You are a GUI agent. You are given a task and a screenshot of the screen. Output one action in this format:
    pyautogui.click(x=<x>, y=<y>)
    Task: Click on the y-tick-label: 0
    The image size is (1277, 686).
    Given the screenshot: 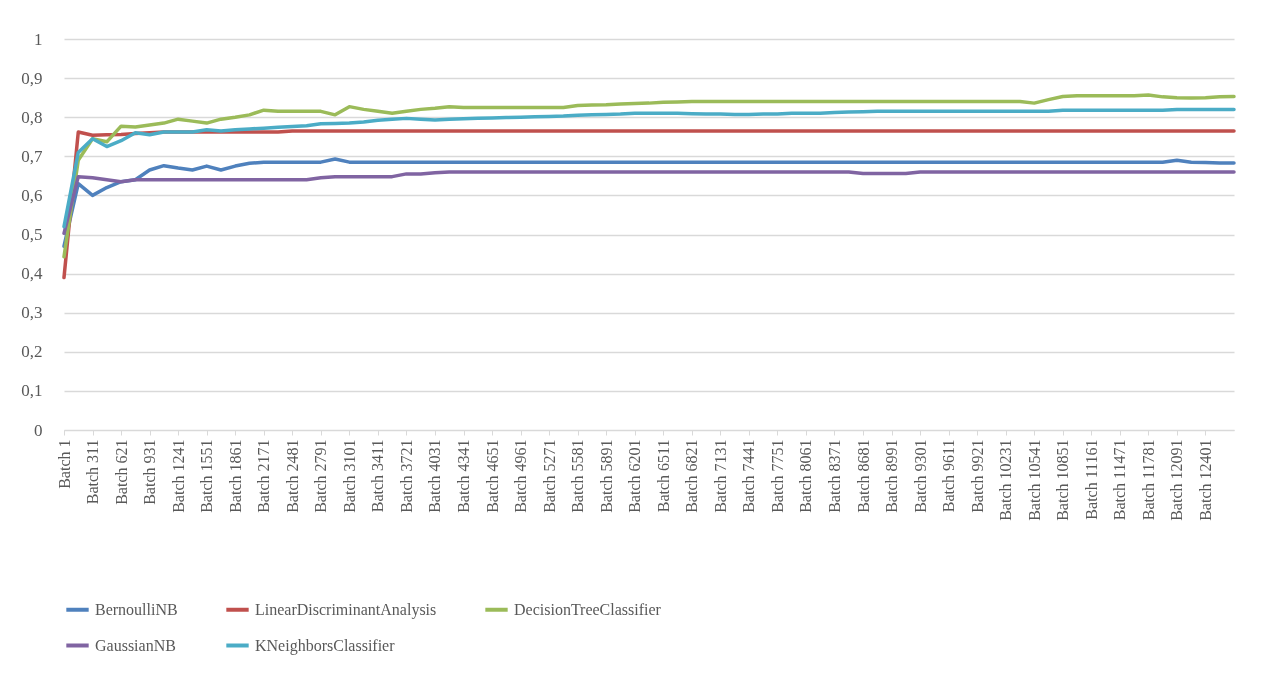 What is the action you would take?
    pyautogui.click(x=38, y=430)
    